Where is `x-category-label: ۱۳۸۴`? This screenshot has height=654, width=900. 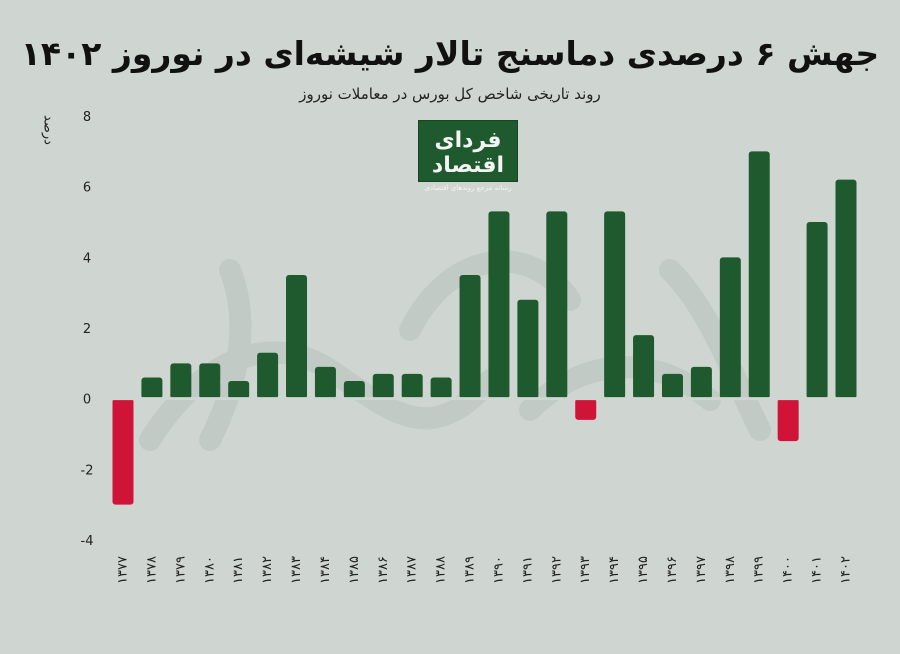
x-category-label: ۱۳۸۴ is located at coordinates (325, 570).